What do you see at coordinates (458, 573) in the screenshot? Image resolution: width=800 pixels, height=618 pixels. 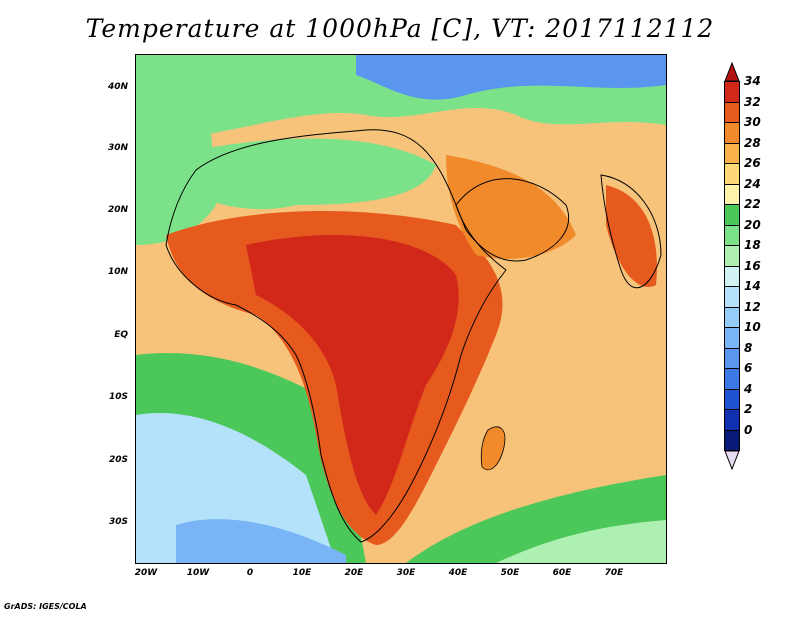 I see `lon-label-40e: 40E` at bounding box center [458, 573].